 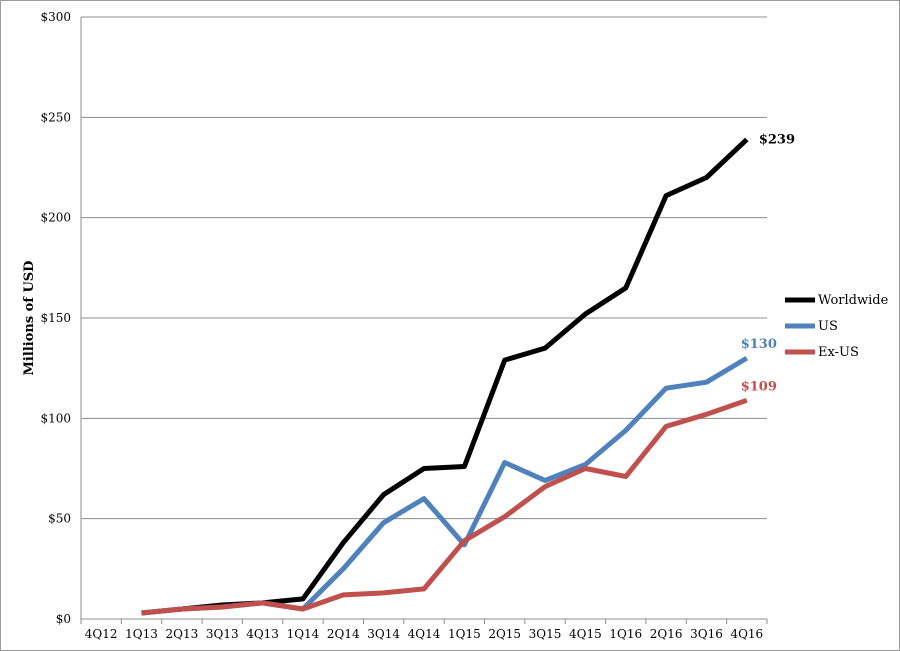 What do you see at coordinates (464, 634) in the screenshot?
I see `x-tick-label: 1Q15` at bounding box center [464, 634].